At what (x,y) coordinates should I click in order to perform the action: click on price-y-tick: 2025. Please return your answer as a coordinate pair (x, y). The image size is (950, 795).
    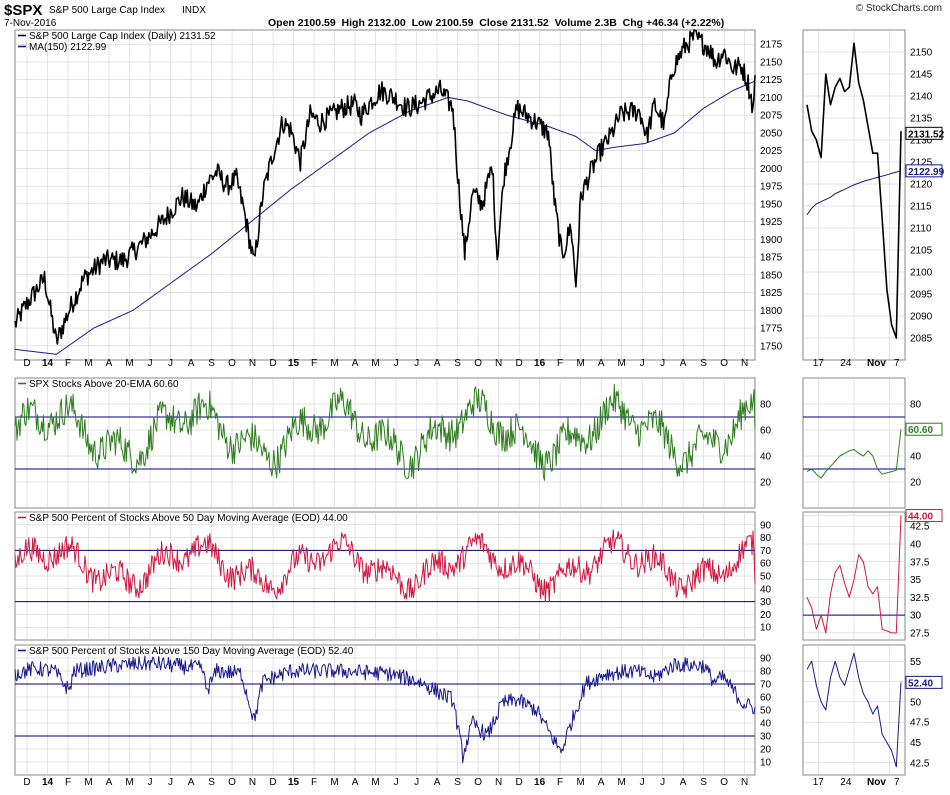
    Looking at the image, I should click on (771, 151).